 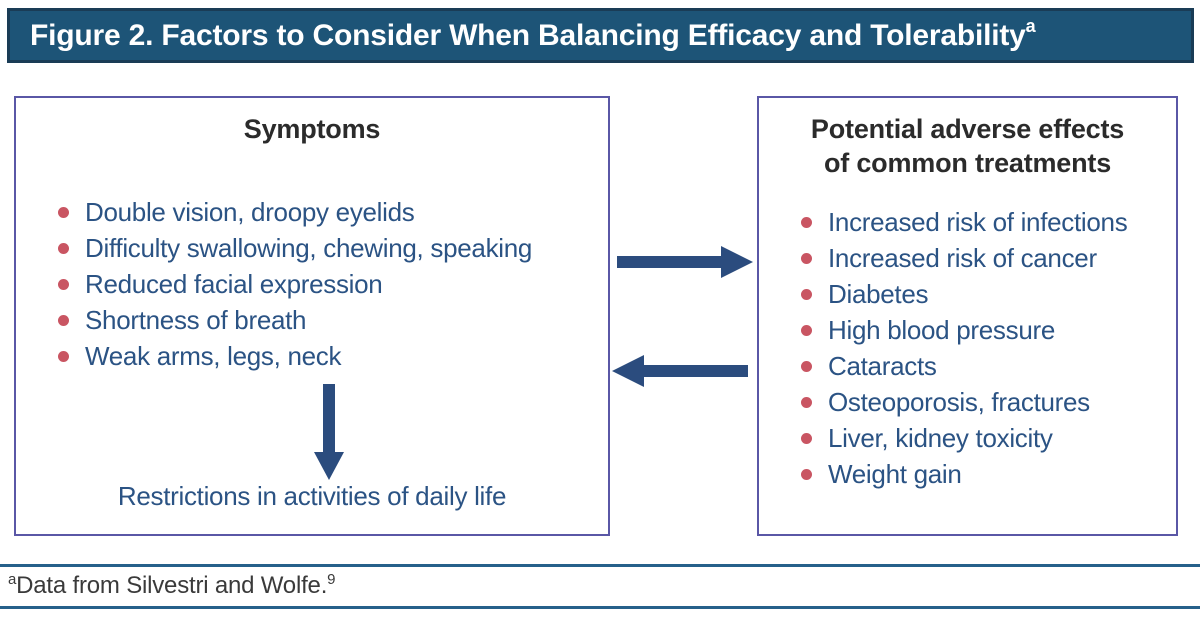 What do you see at coordinates (957, 222) in the screenshot?
I see `list-item: Increased risk of infections` at bounding box center [957, 222].